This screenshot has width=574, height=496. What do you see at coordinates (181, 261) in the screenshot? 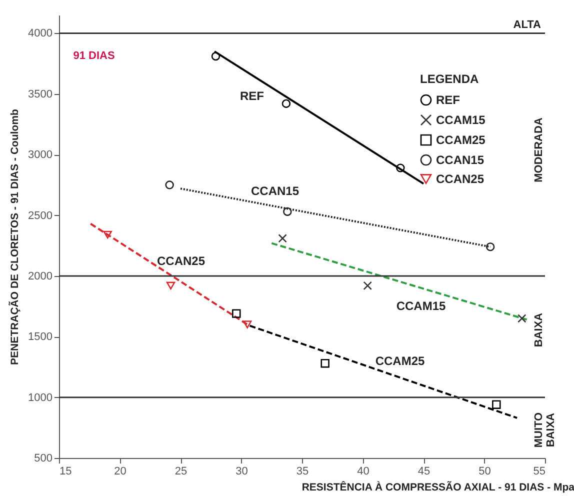
I see `annotation: CCAN25` at bounding box center [181, 261].